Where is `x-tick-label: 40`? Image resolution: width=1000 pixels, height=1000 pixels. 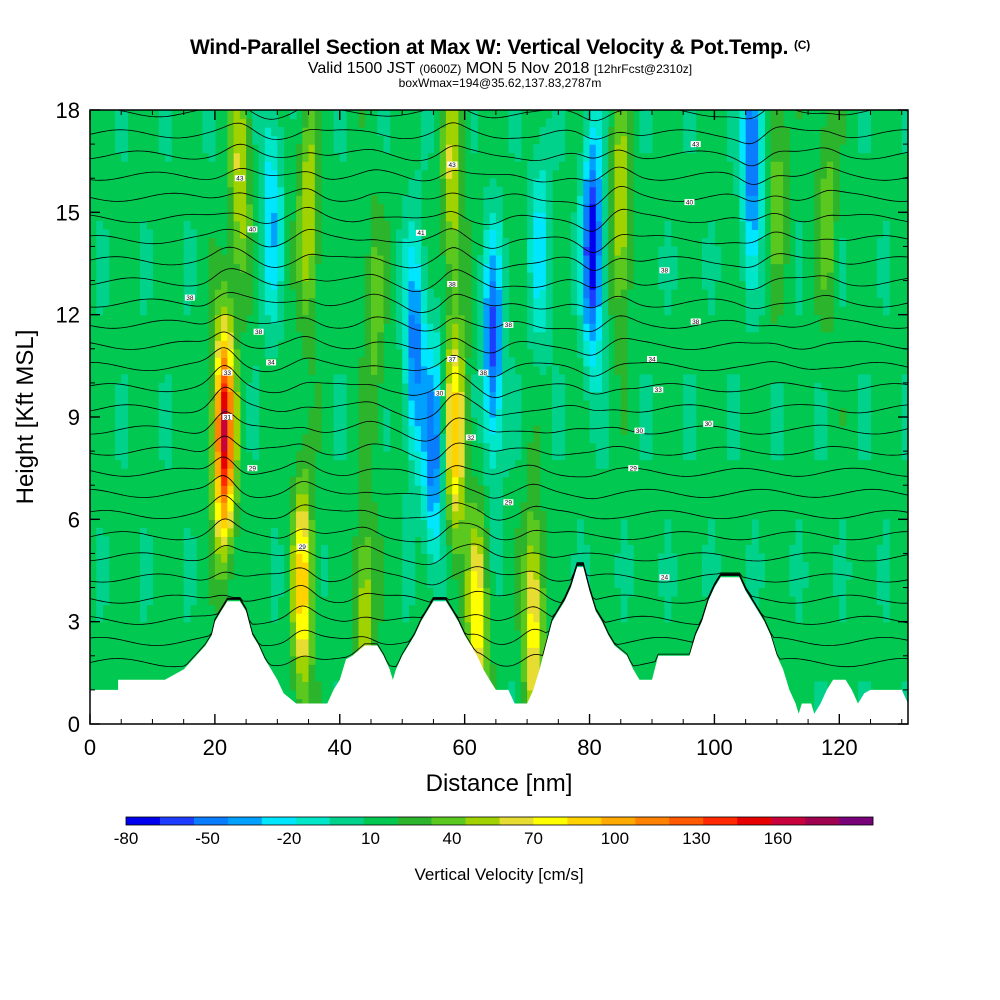
x-tick-label: 40 is located at coordinates (340, 747).